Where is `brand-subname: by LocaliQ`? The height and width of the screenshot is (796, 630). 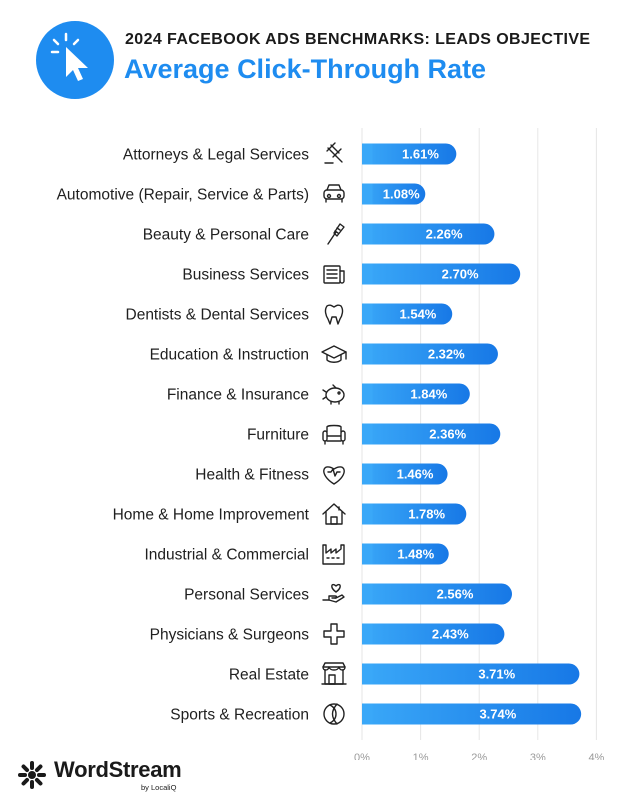 brand-subname: by LocaliQ is located at coordinates (159, 787).